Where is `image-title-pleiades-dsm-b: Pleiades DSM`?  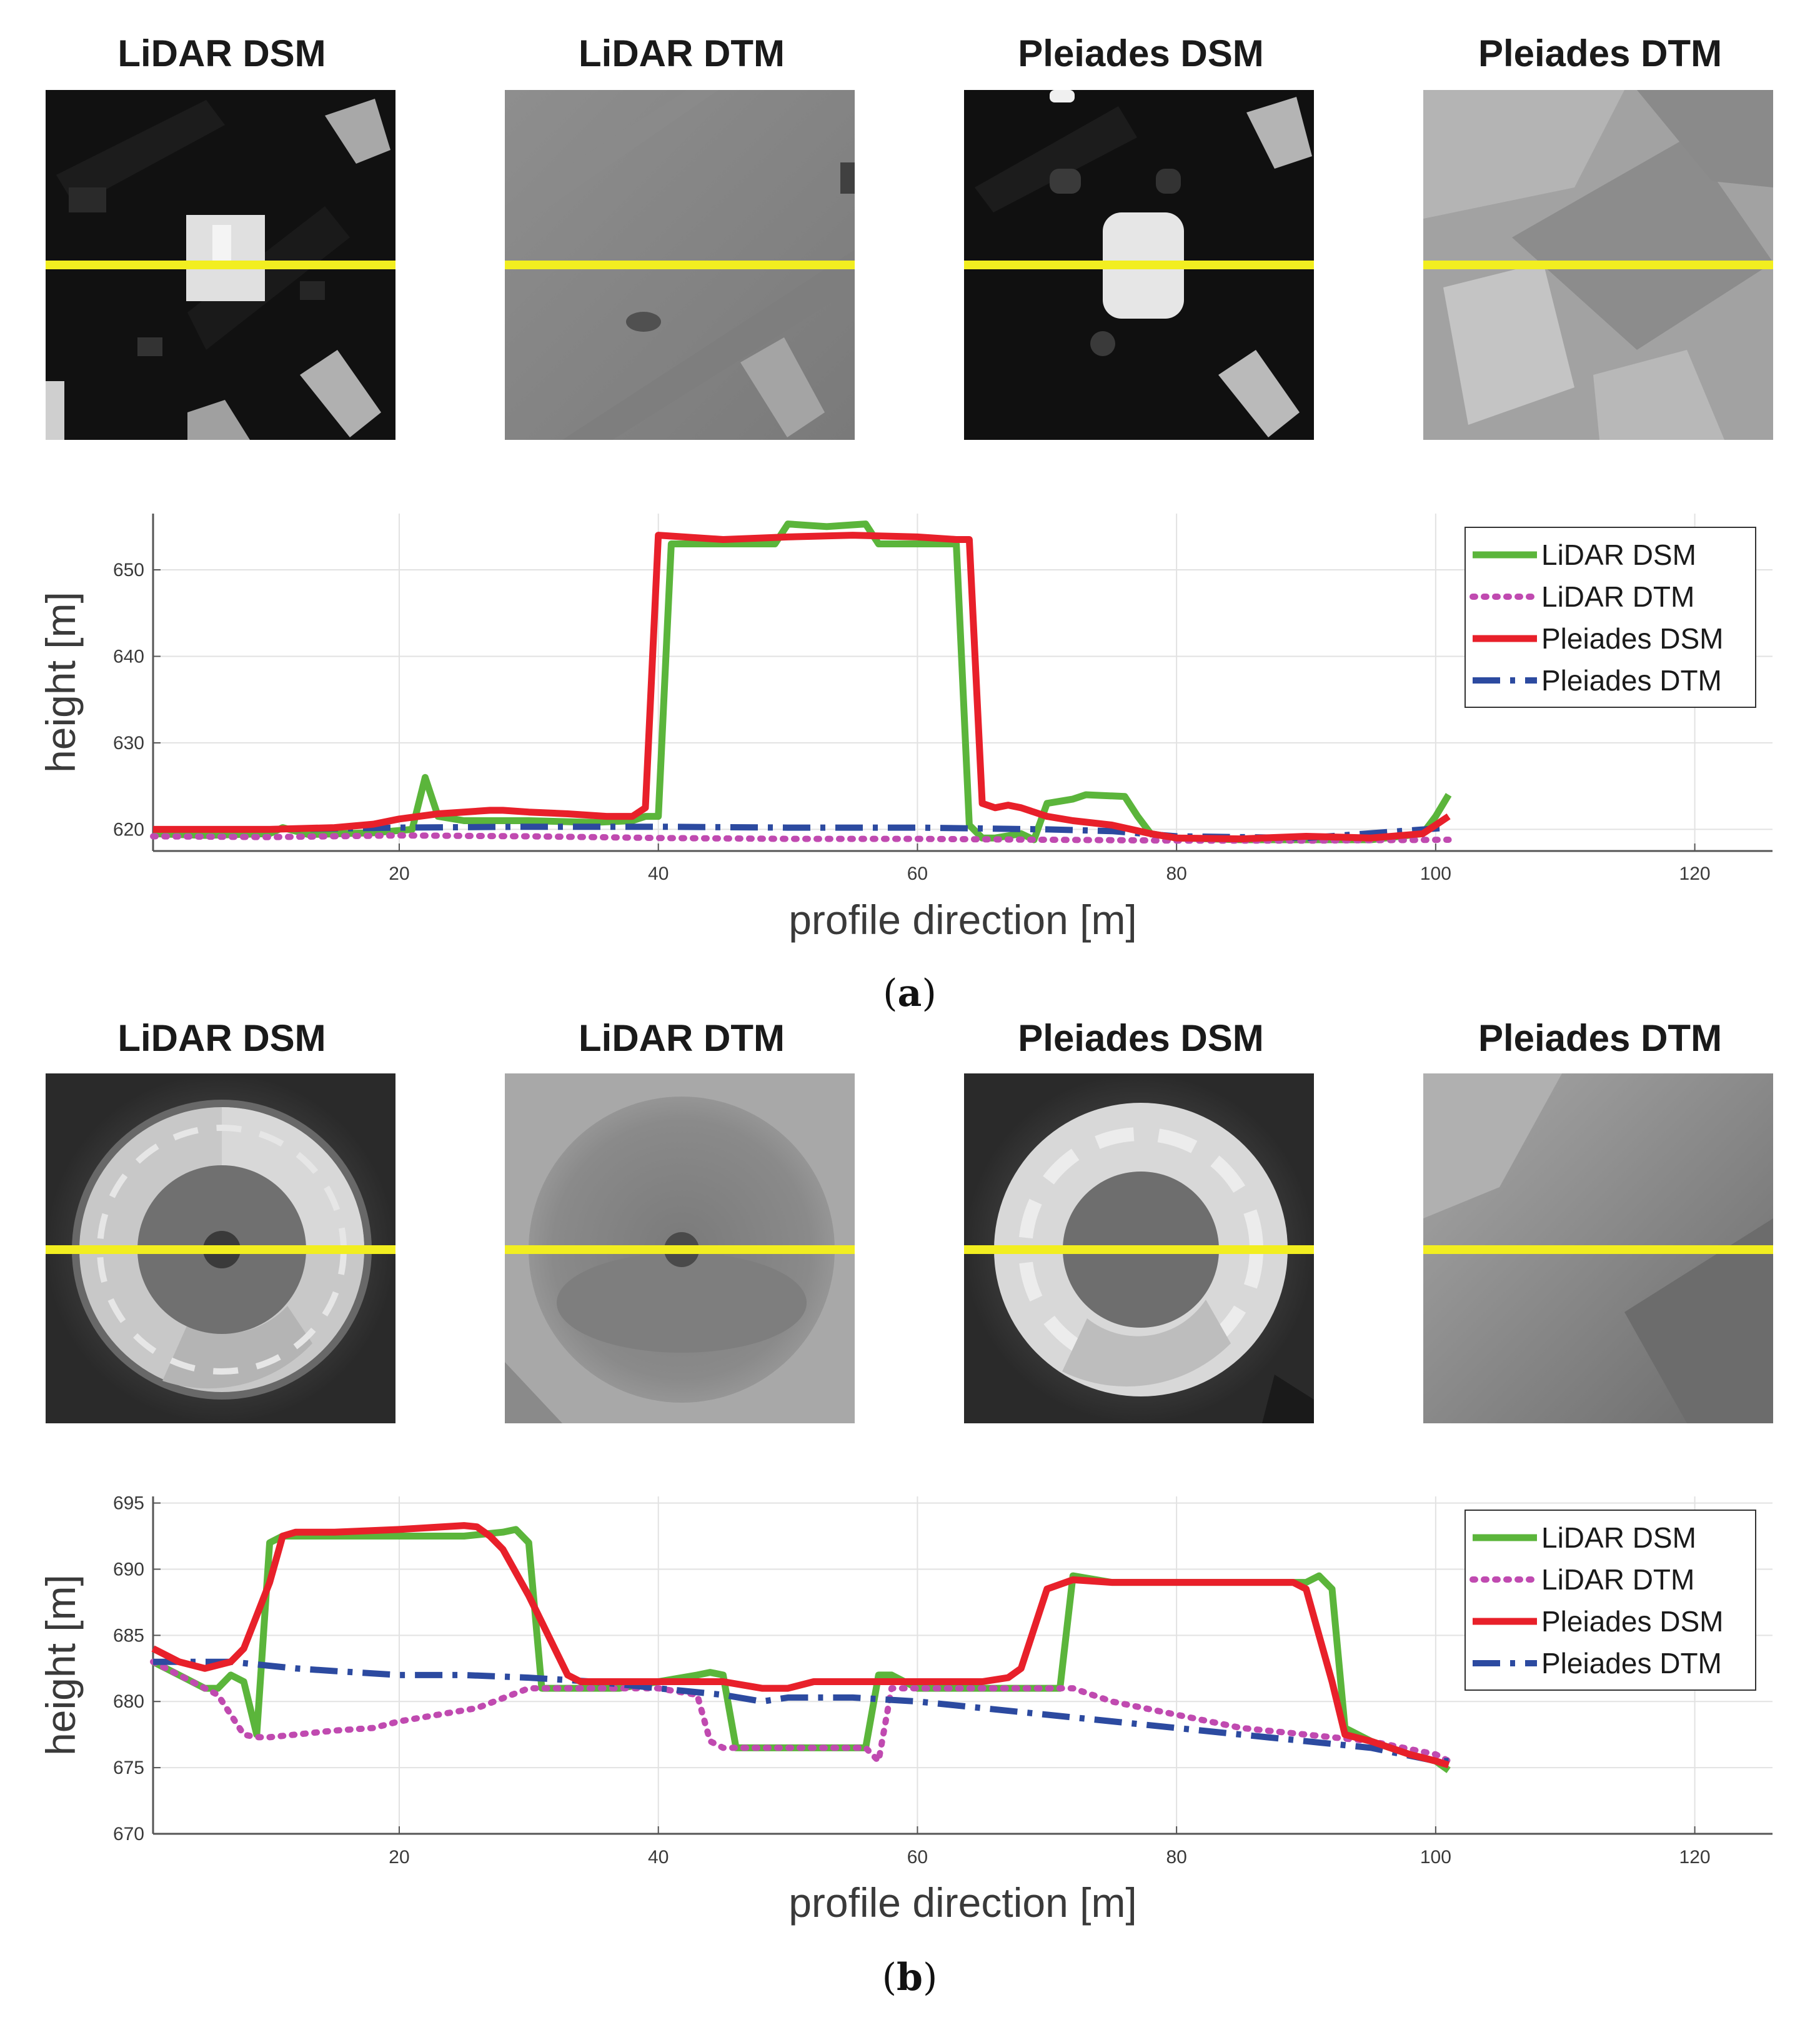
image-title-pleiades-dsm-b: Pleiades DSM is located at coordinates (1141, 1038).